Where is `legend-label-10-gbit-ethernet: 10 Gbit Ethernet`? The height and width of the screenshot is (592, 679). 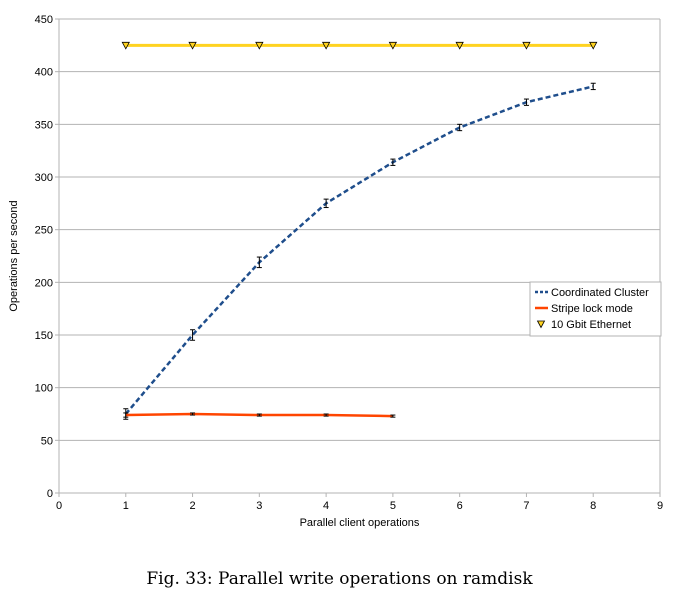
legend-label-10-gbit-ethernet: 10 Gbit Ethernet is located at coordinates (591, 325).